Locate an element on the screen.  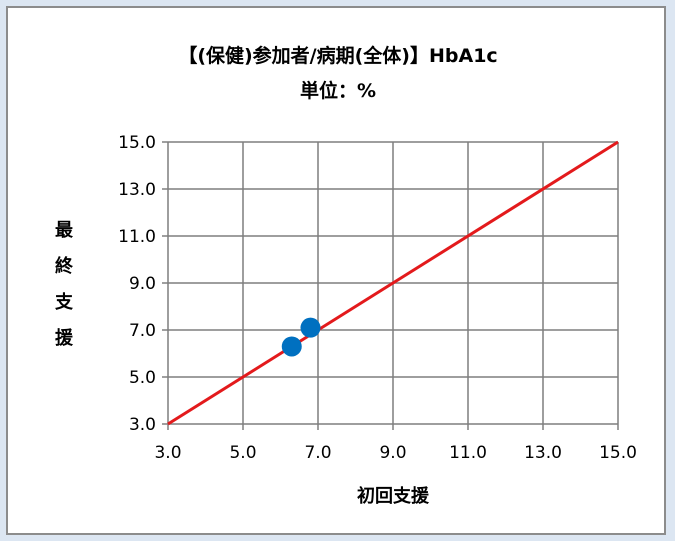
chart-title: 【(保健)参加者/病期(全体)】HbA1c is located at coordinates (337, 55).